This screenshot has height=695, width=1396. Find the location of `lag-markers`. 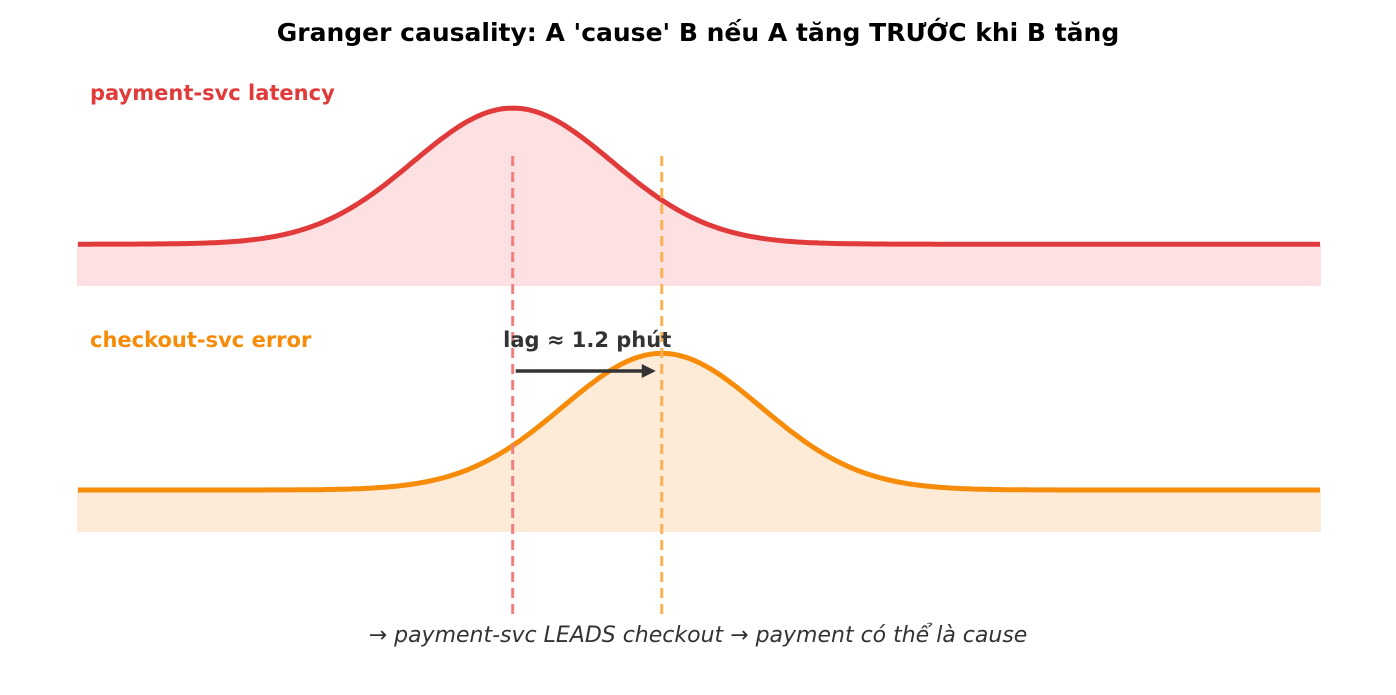

lag-markers is located at coordinates (587, 387).